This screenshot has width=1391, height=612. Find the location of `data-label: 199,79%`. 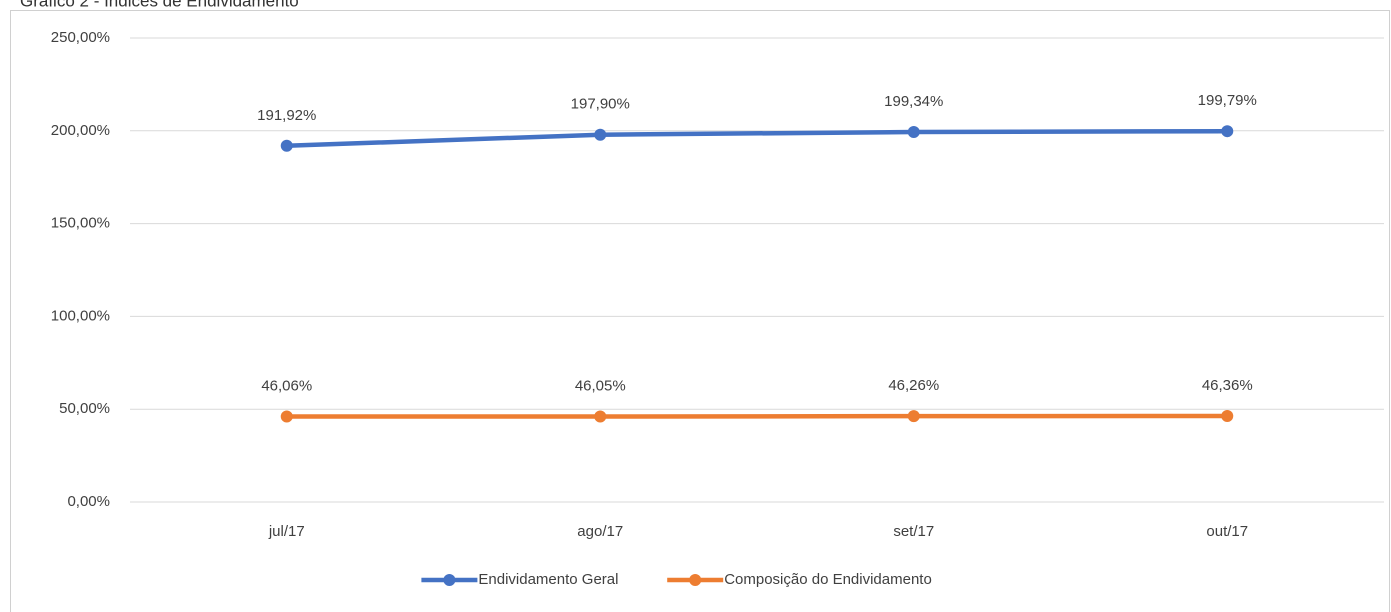

data-label: 199,79% is located at coordinates (1227, 100).